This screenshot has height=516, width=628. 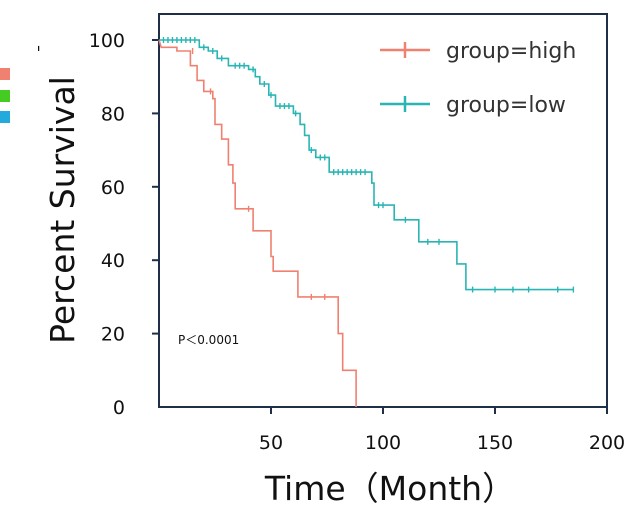 What do you see at coordinates (478, 78) in the screenshot?
I see `legend: group=high group=low` at bounding box center [478, 78].